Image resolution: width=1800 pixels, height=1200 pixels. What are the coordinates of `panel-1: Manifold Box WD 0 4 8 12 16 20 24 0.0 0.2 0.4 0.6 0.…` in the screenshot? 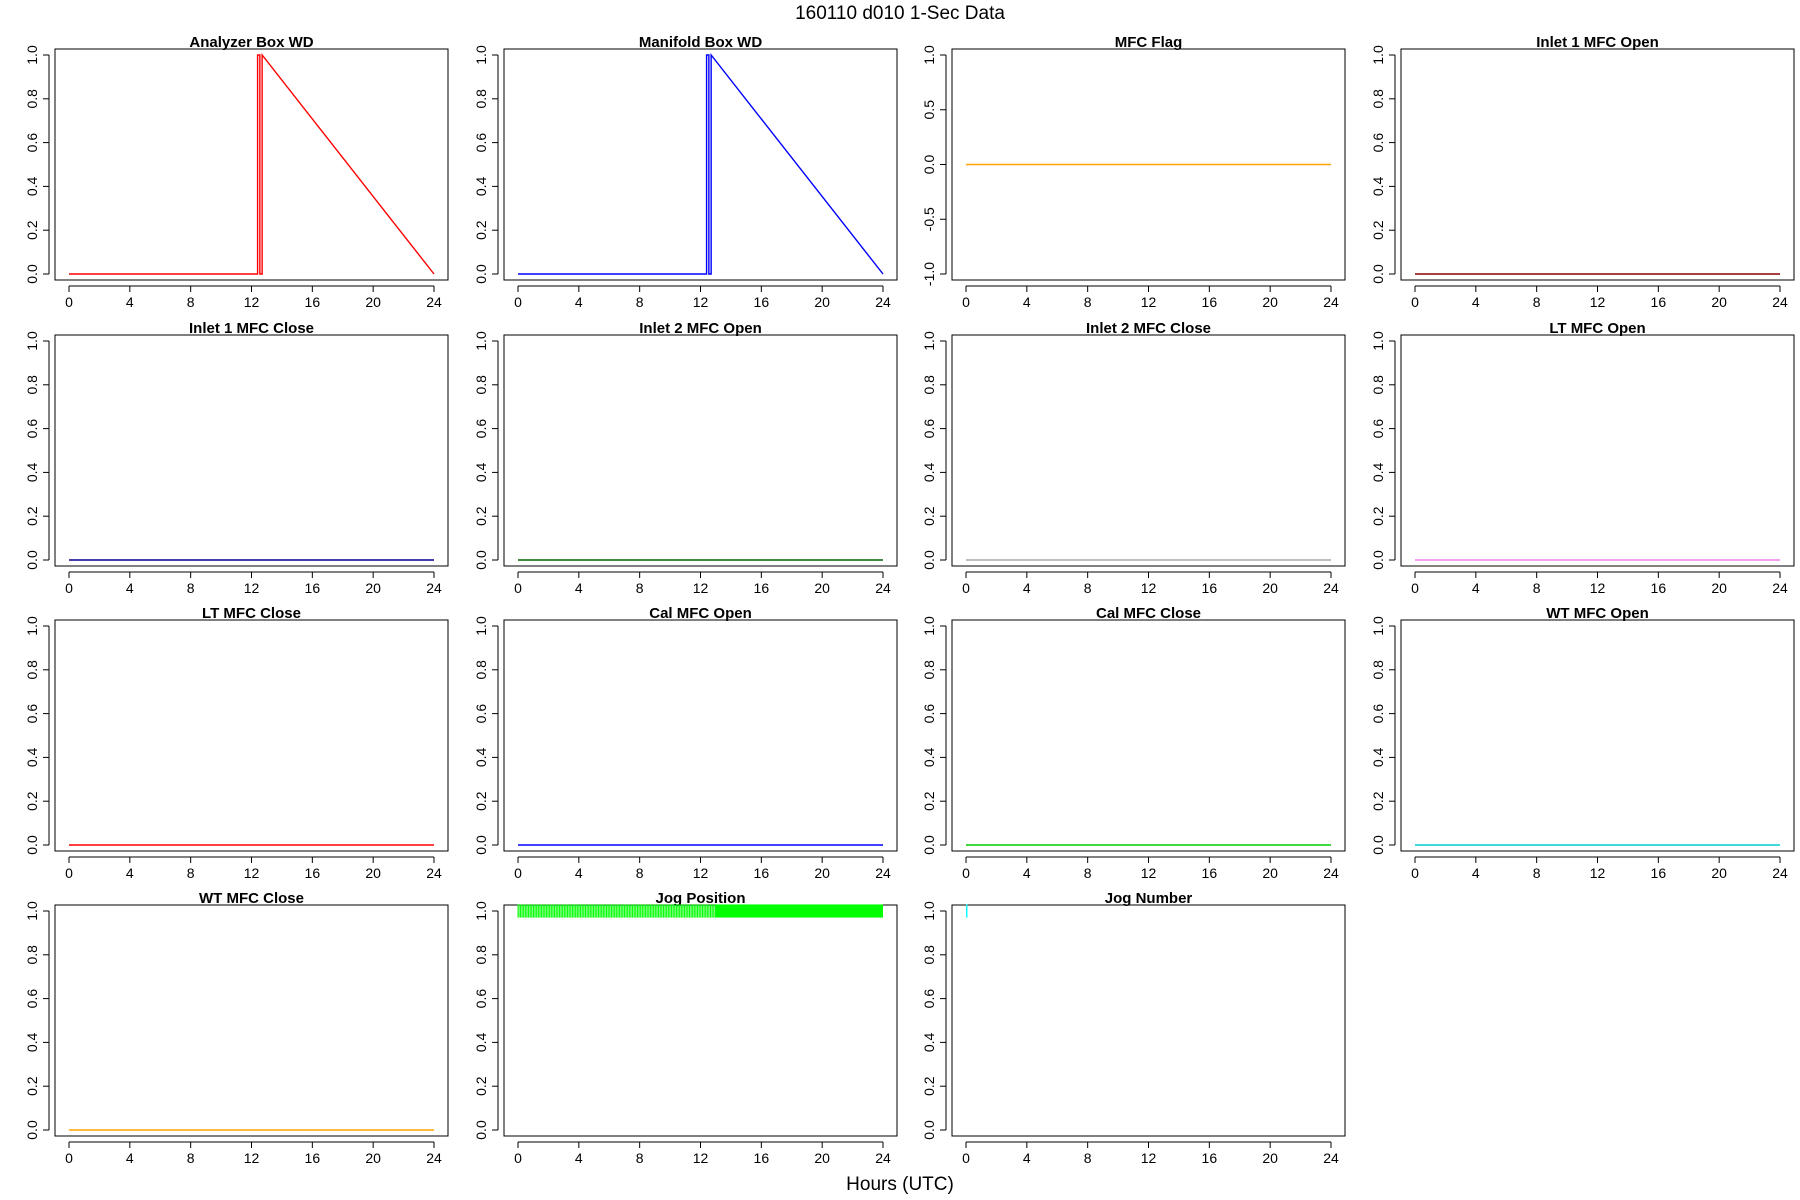 It's located at (685, 172).